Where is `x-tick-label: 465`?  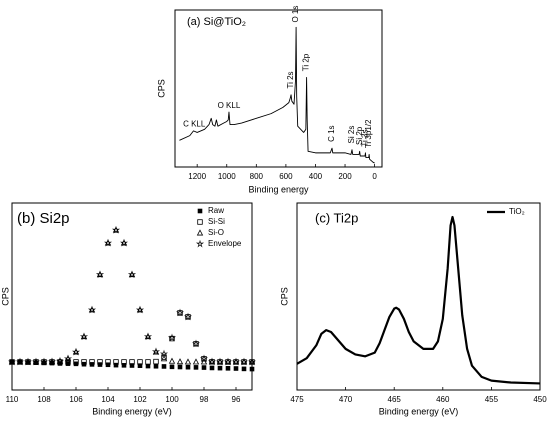
x-tick-label: 465 is located at coordinates (395, 399).